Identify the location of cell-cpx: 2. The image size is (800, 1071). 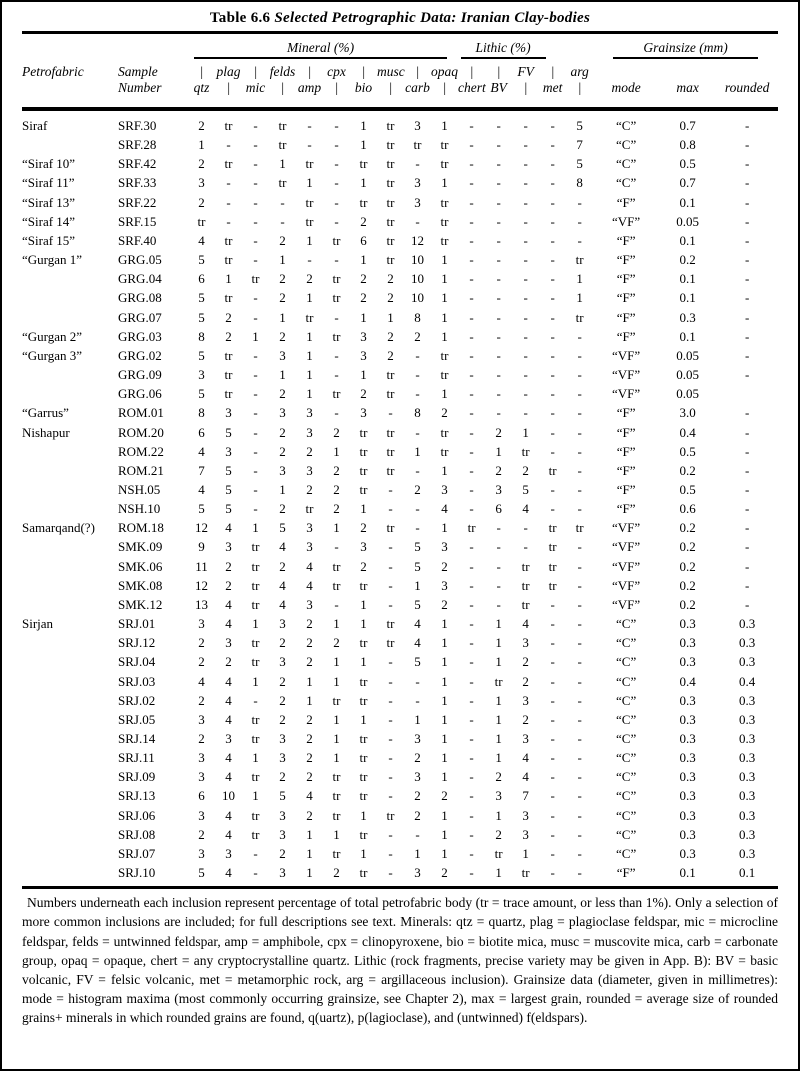
(336, 489).